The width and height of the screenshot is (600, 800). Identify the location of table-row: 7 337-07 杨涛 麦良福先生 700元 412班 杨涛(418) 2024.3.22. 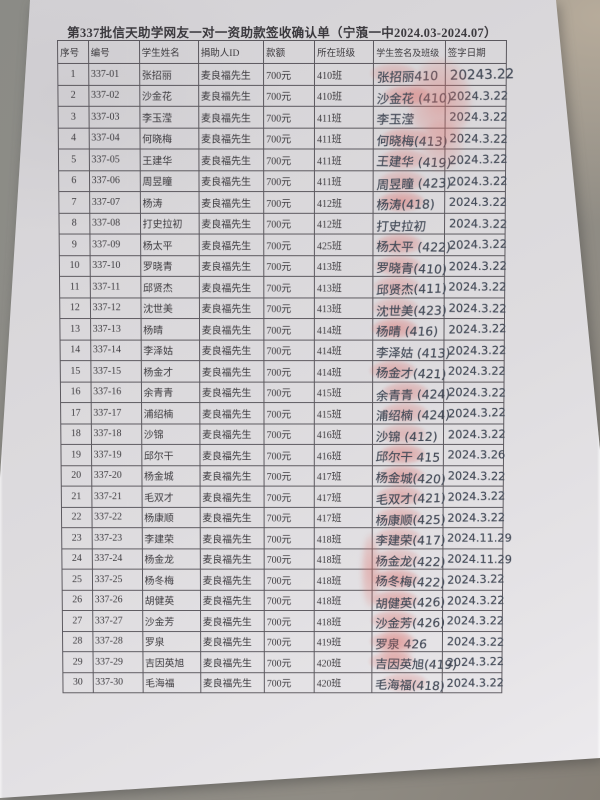
(282, 202).